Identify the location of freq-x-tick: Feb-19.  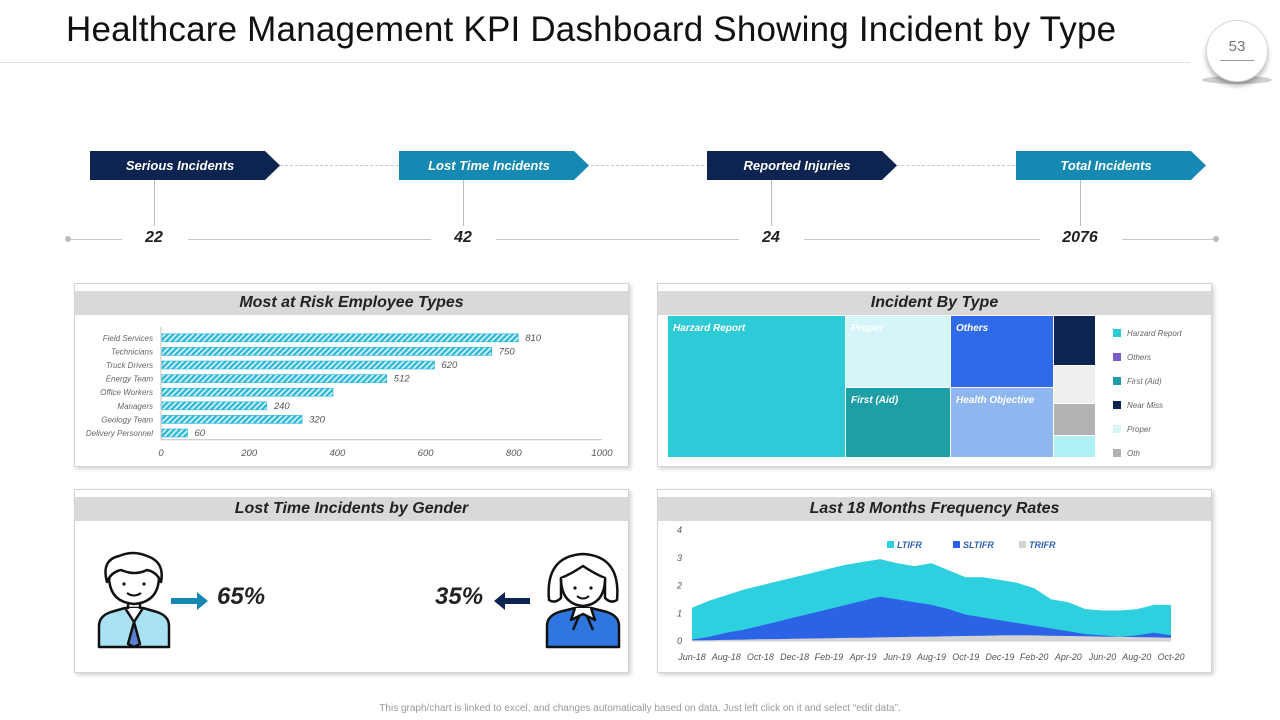
(829, 657).